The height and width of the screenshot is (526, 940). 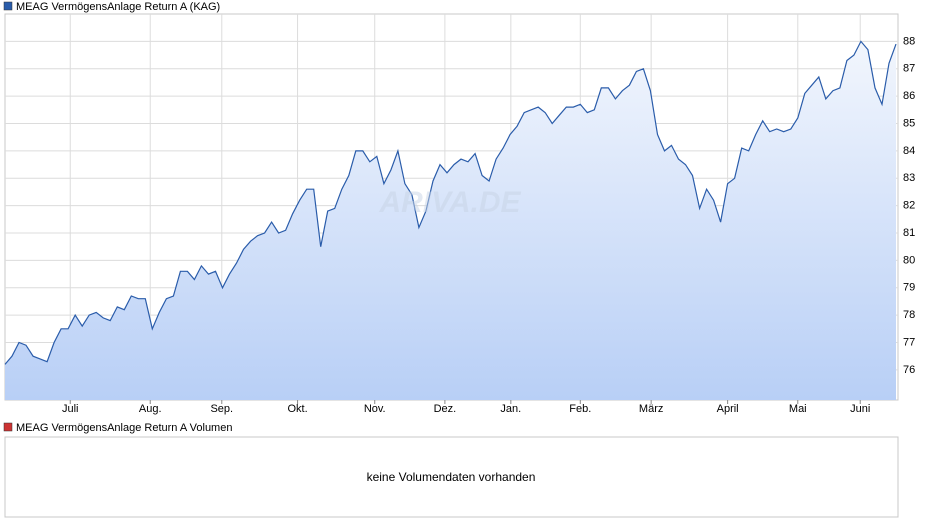 What do you see at coordinates (909, 151) in the screenshot?
I see `y-tick-label: 84` at bounding box center [909, 151].